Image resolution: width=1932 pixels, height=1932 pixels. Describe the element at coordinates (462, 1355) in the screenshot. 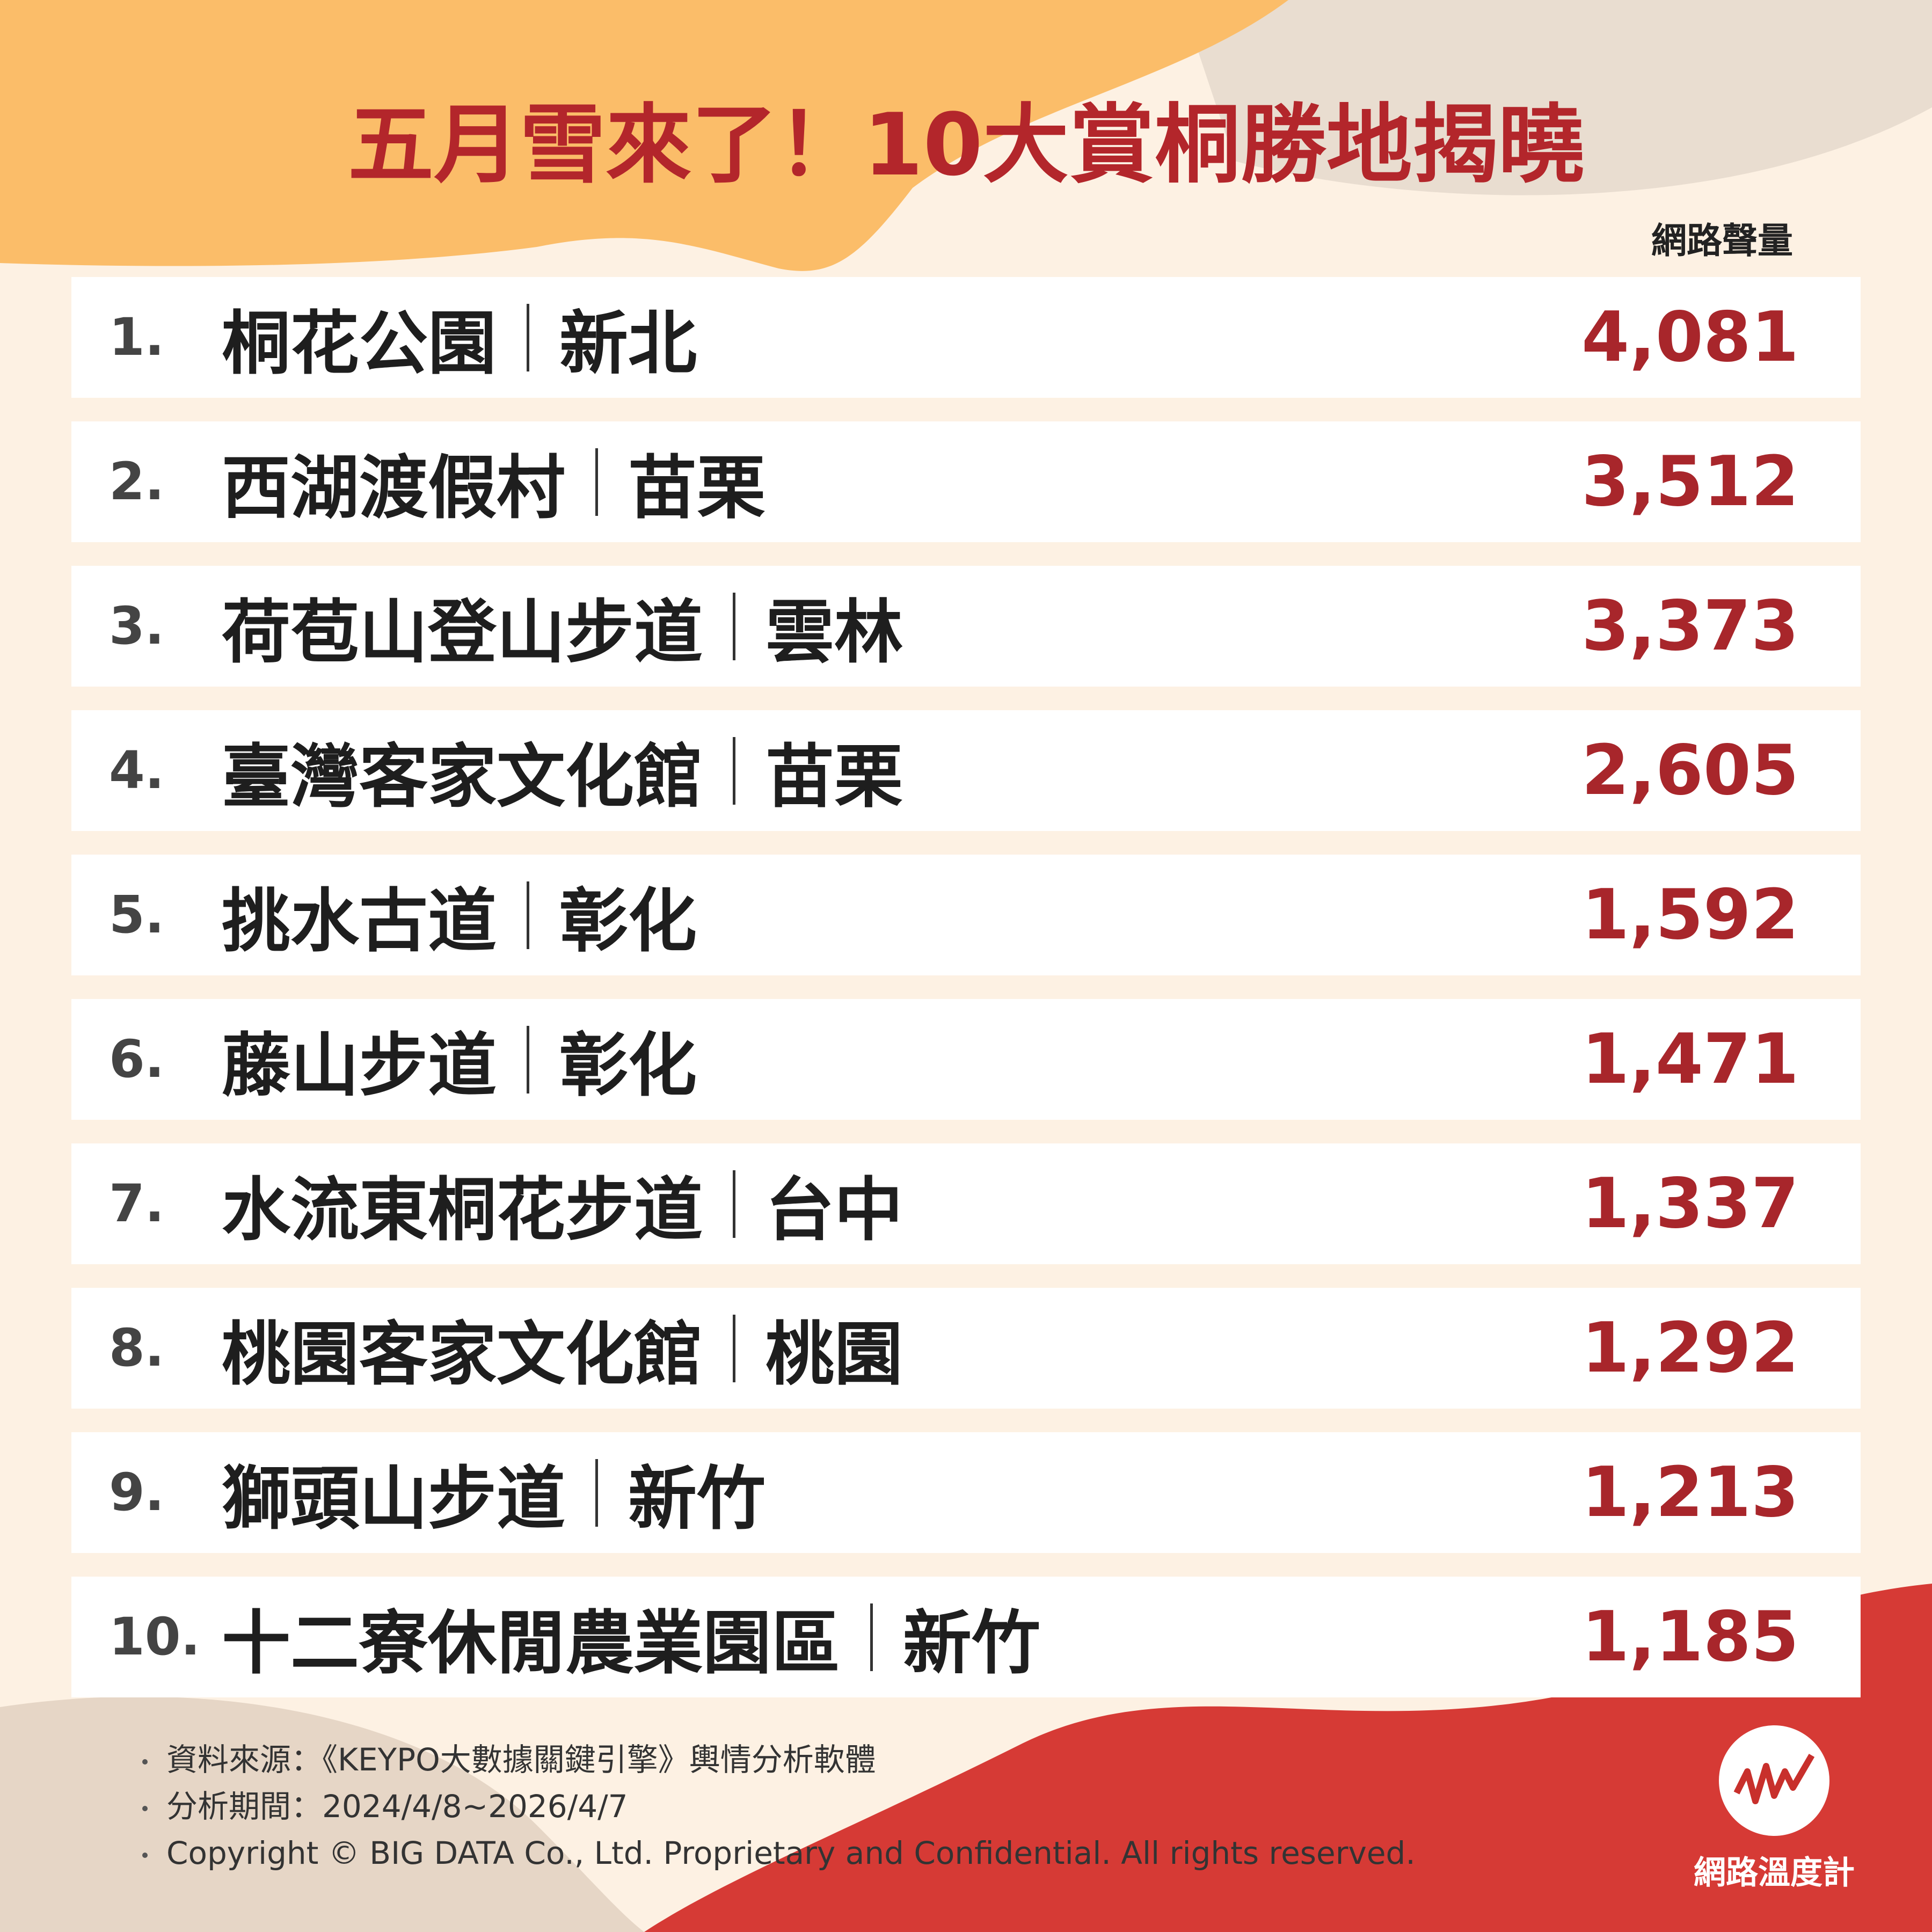

I see `place-name: 桃園客家文化館` at that location.